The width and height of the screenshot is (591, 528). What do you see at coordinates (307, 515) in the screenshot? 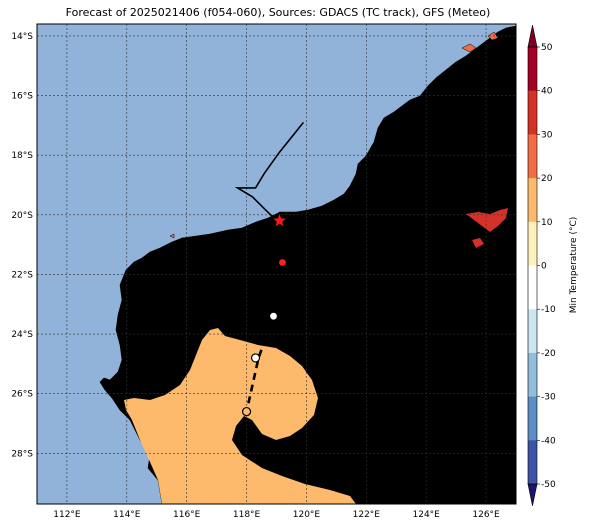
I see `lon-tick-label: 120°E` at bounding box center [307, 515].